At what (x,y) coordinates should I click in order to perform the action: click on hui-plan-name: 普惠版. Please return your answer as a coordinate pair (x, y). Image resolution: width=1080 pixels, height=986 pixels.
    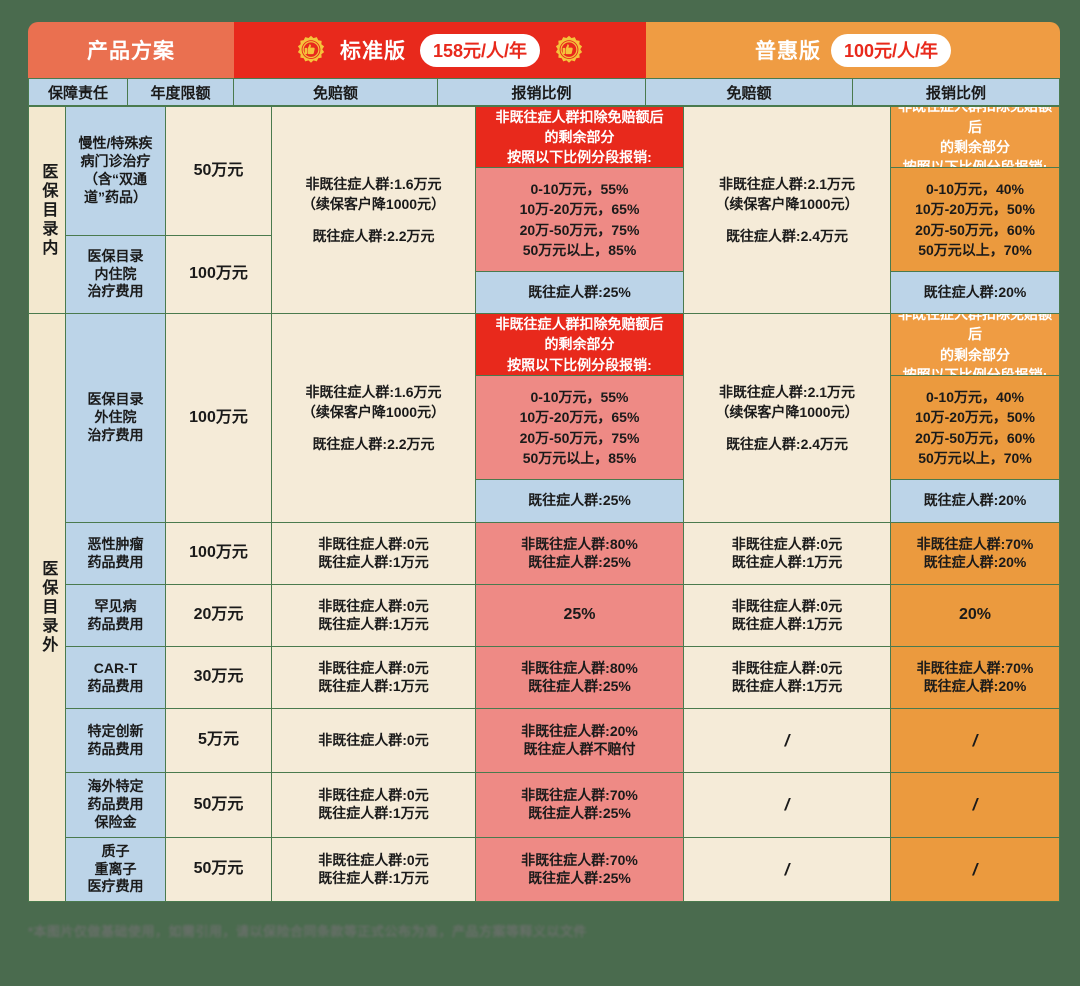
    Looking at the image, I should click on (787, 51).